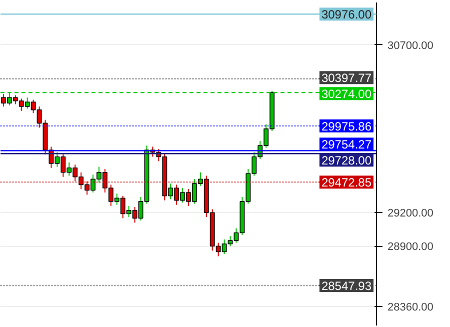 The width and height of the screenshot is (450, 327). Describe the element at coordinates (346, 183) in the screenshot. I see `ref-line-label: 29472.85` at that location.